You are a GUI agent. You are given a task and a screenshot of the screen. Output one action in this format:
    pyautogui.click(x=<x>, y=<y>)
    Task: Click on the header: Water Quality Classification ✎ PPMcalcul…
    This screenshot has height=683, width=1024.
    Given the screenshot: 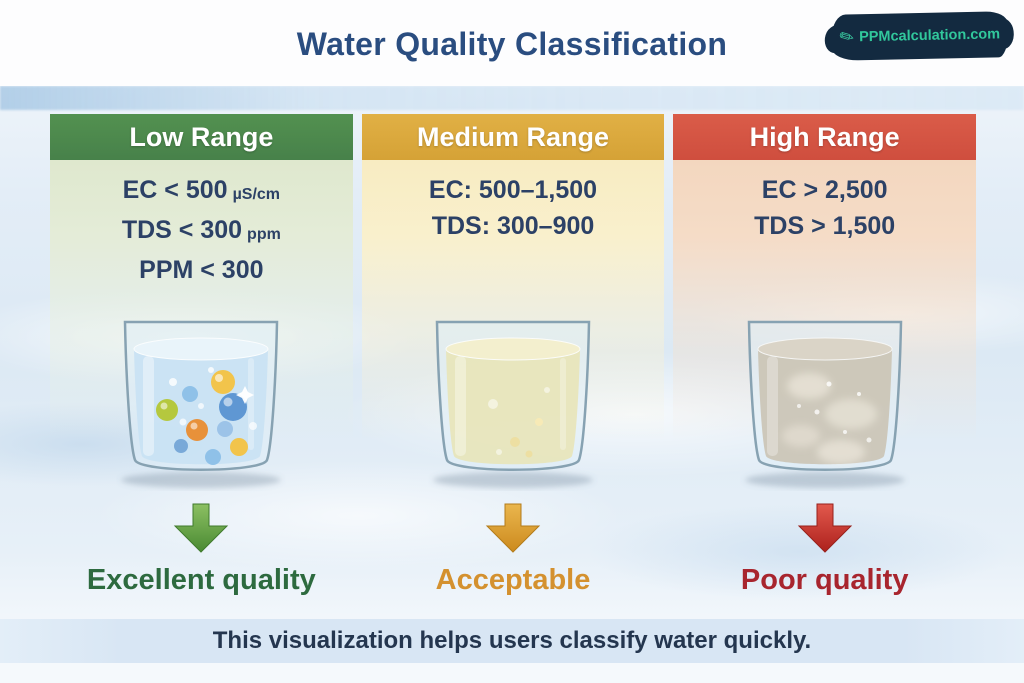 What is the action you would take?
    pyautogui.click(x=512, y=43)
    